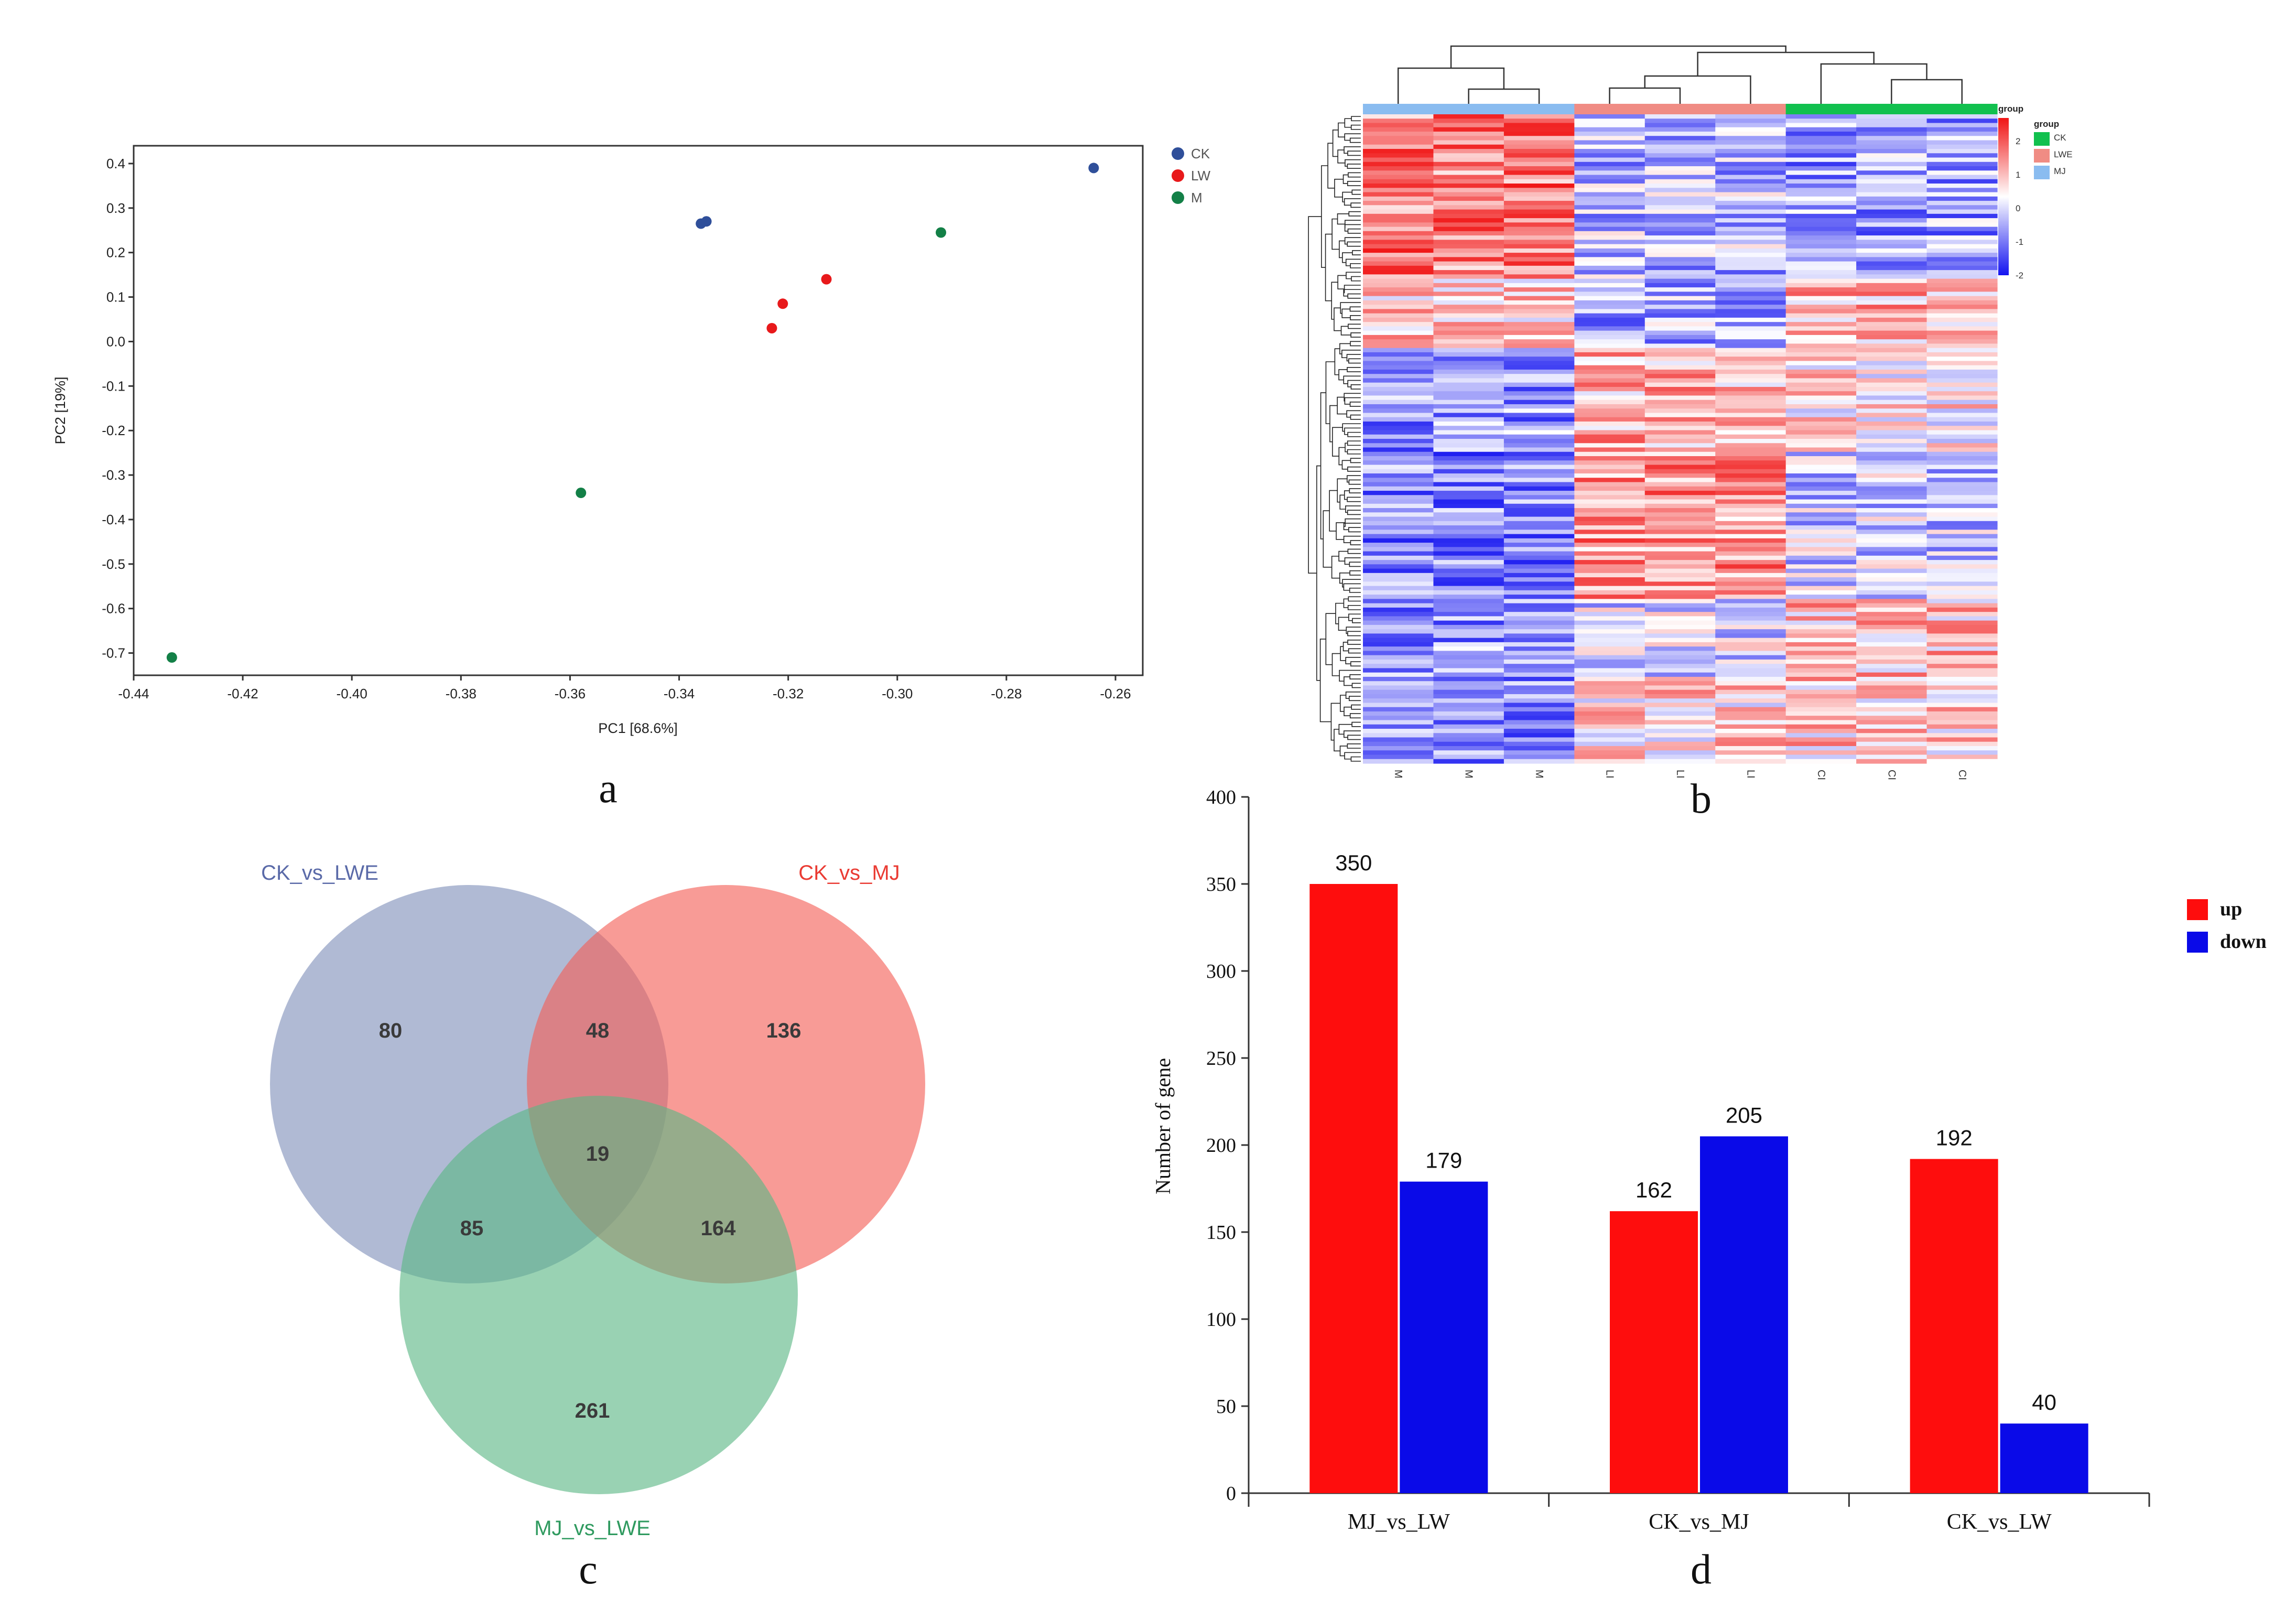 Image resolution: width=2296 pixels, height=1619 pixels. What do you see at coordinates (1353, 1188) in the screenshot?
I see `bar-up` at bounding box center [1353, 1188].